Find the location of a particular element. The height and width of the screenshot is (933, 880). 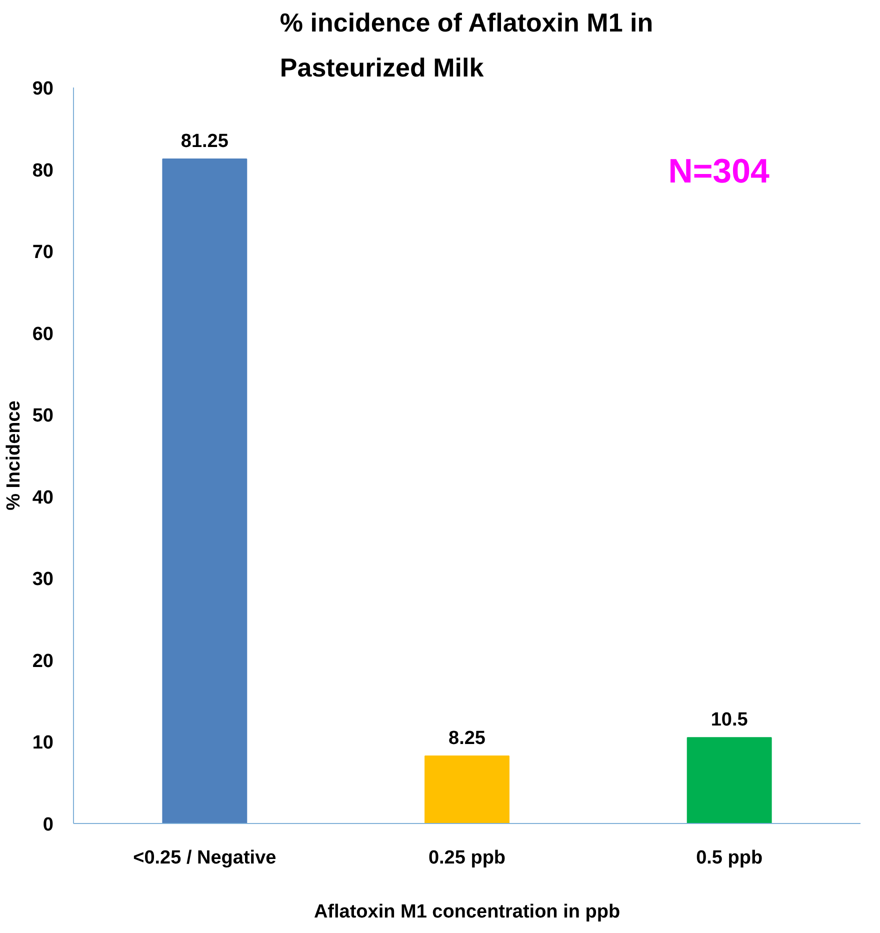

y-tick-label: 20 is located at coordinates (43, 661).